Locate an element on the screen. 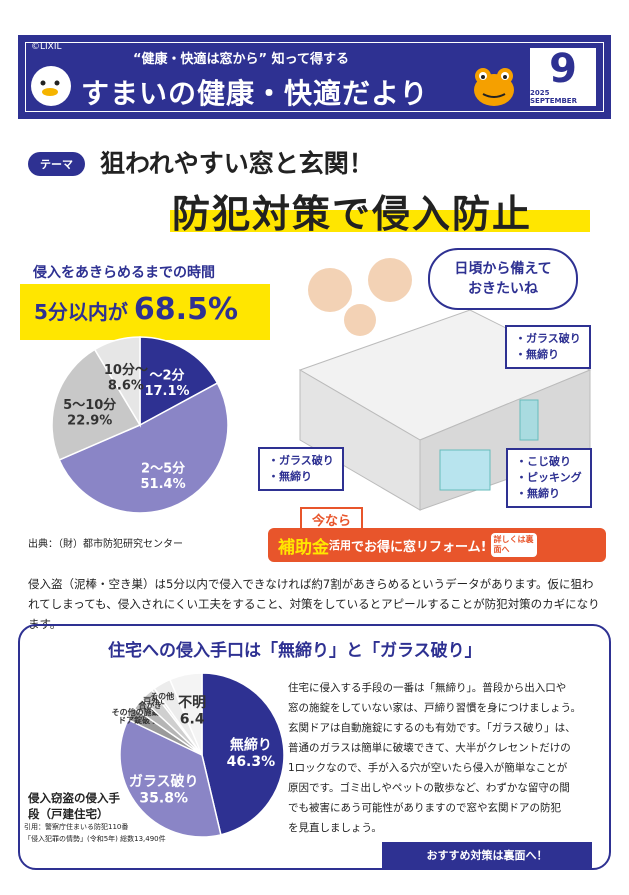 The image size is (629, 895). subsidy-banner: 補助金 活用 でお得に窓リフォーム! 詳しくは裏面へ is located at coordinates (437, 545).